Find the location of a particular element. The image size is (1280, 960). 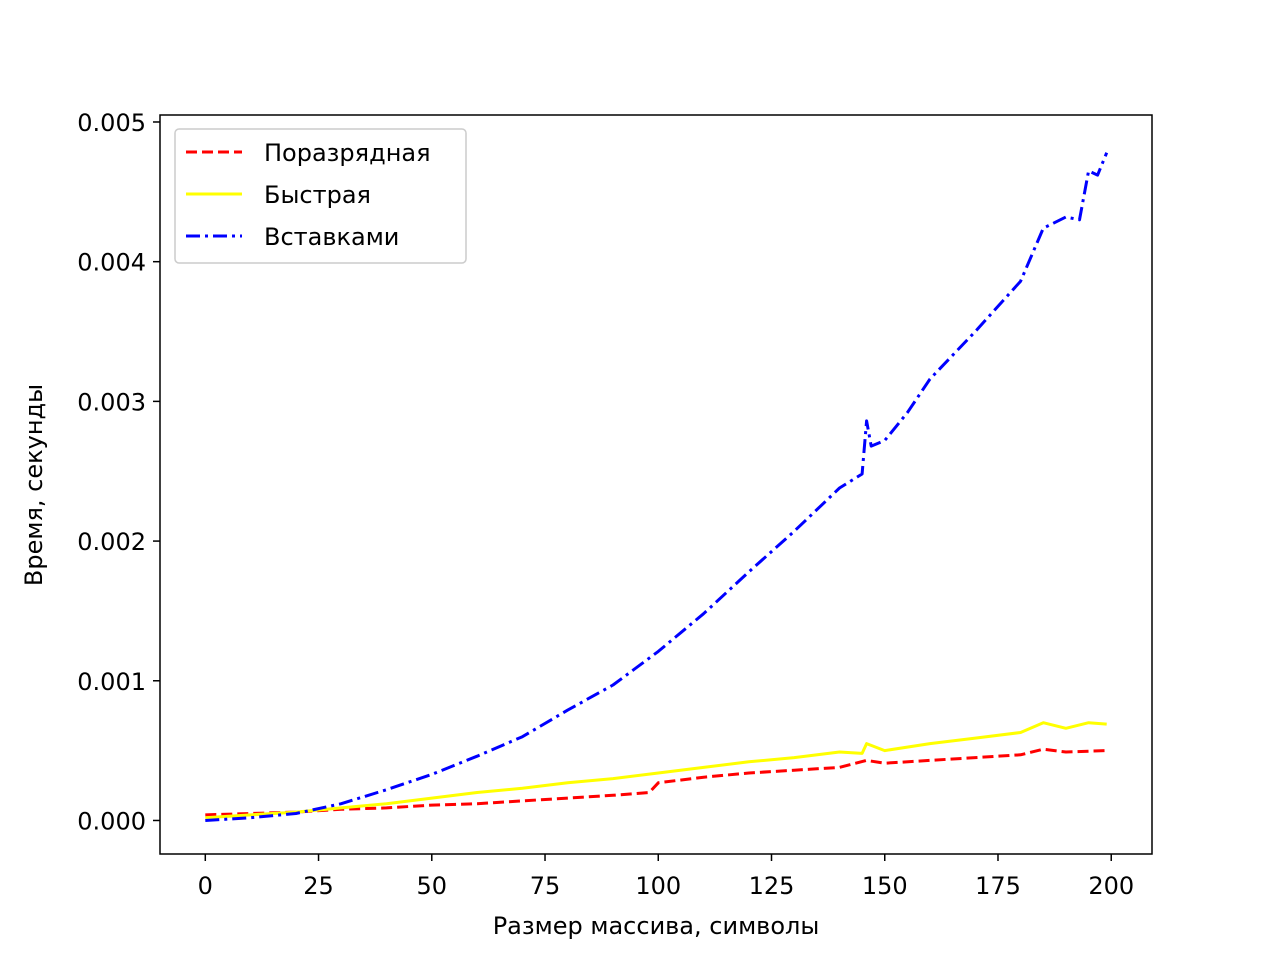

x-tick-label: 25 is located at coordinates (318, 886).